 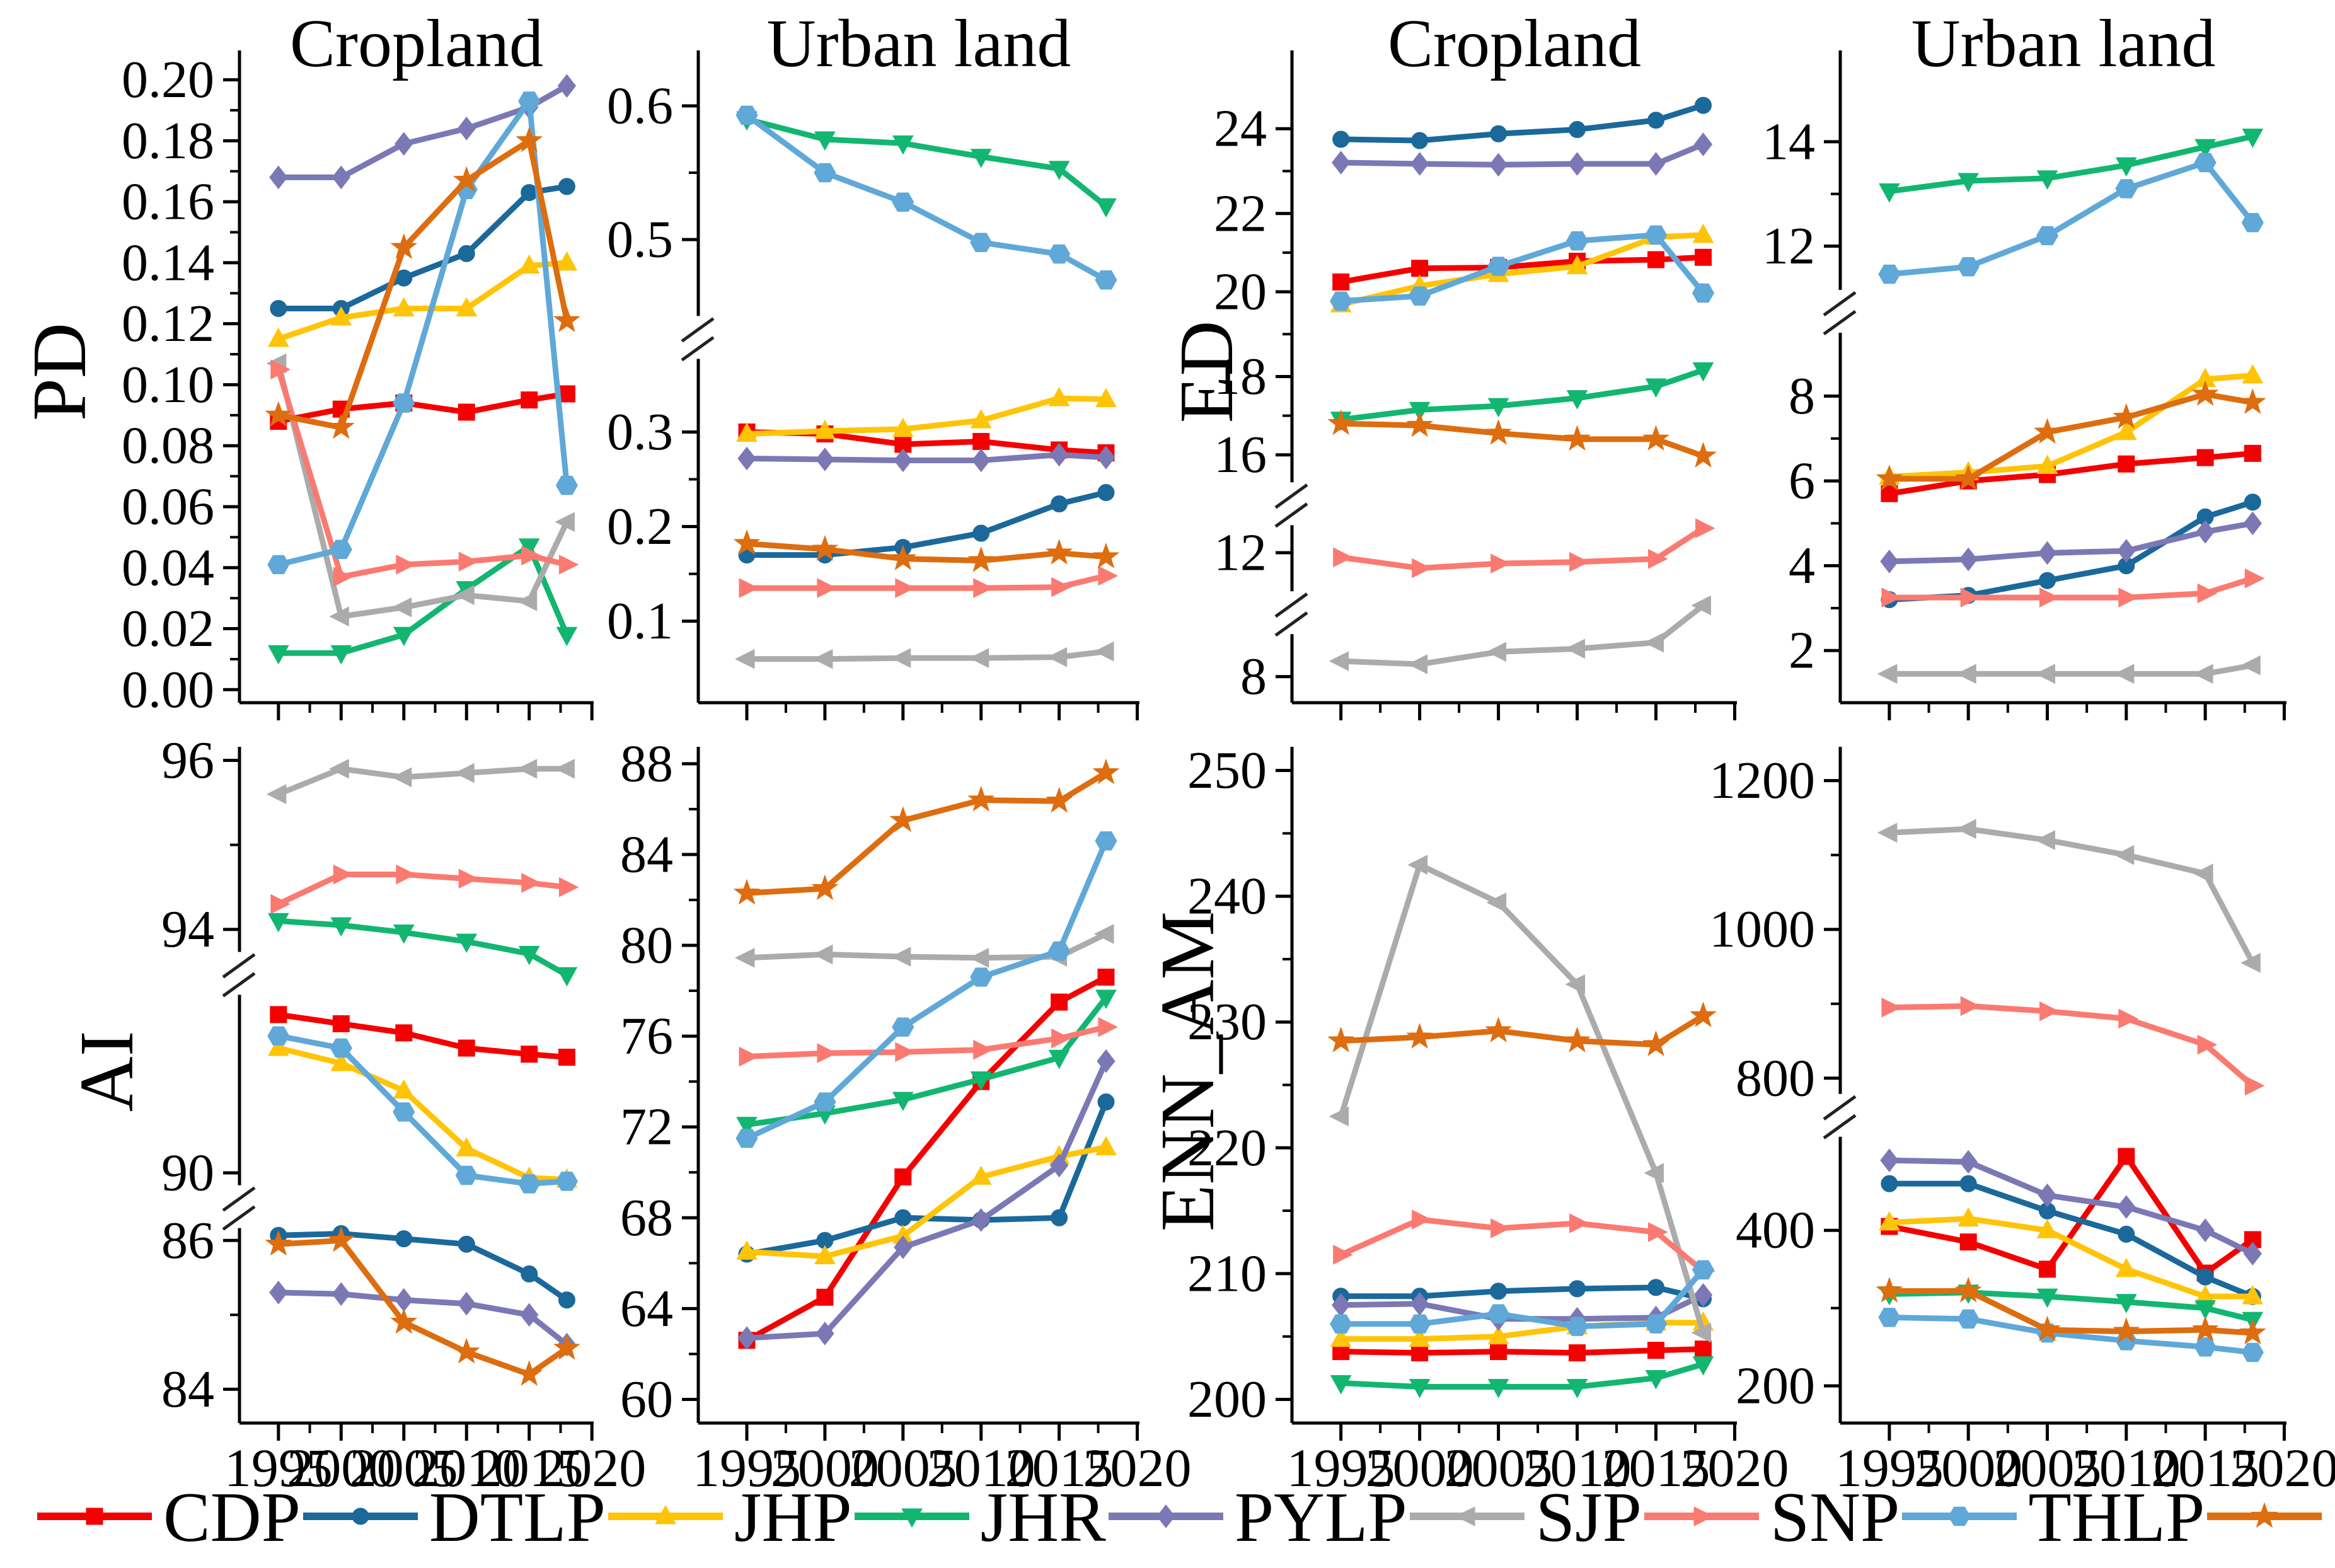 I want to click on series-markers-dtlp, so click(x=422, y=248).